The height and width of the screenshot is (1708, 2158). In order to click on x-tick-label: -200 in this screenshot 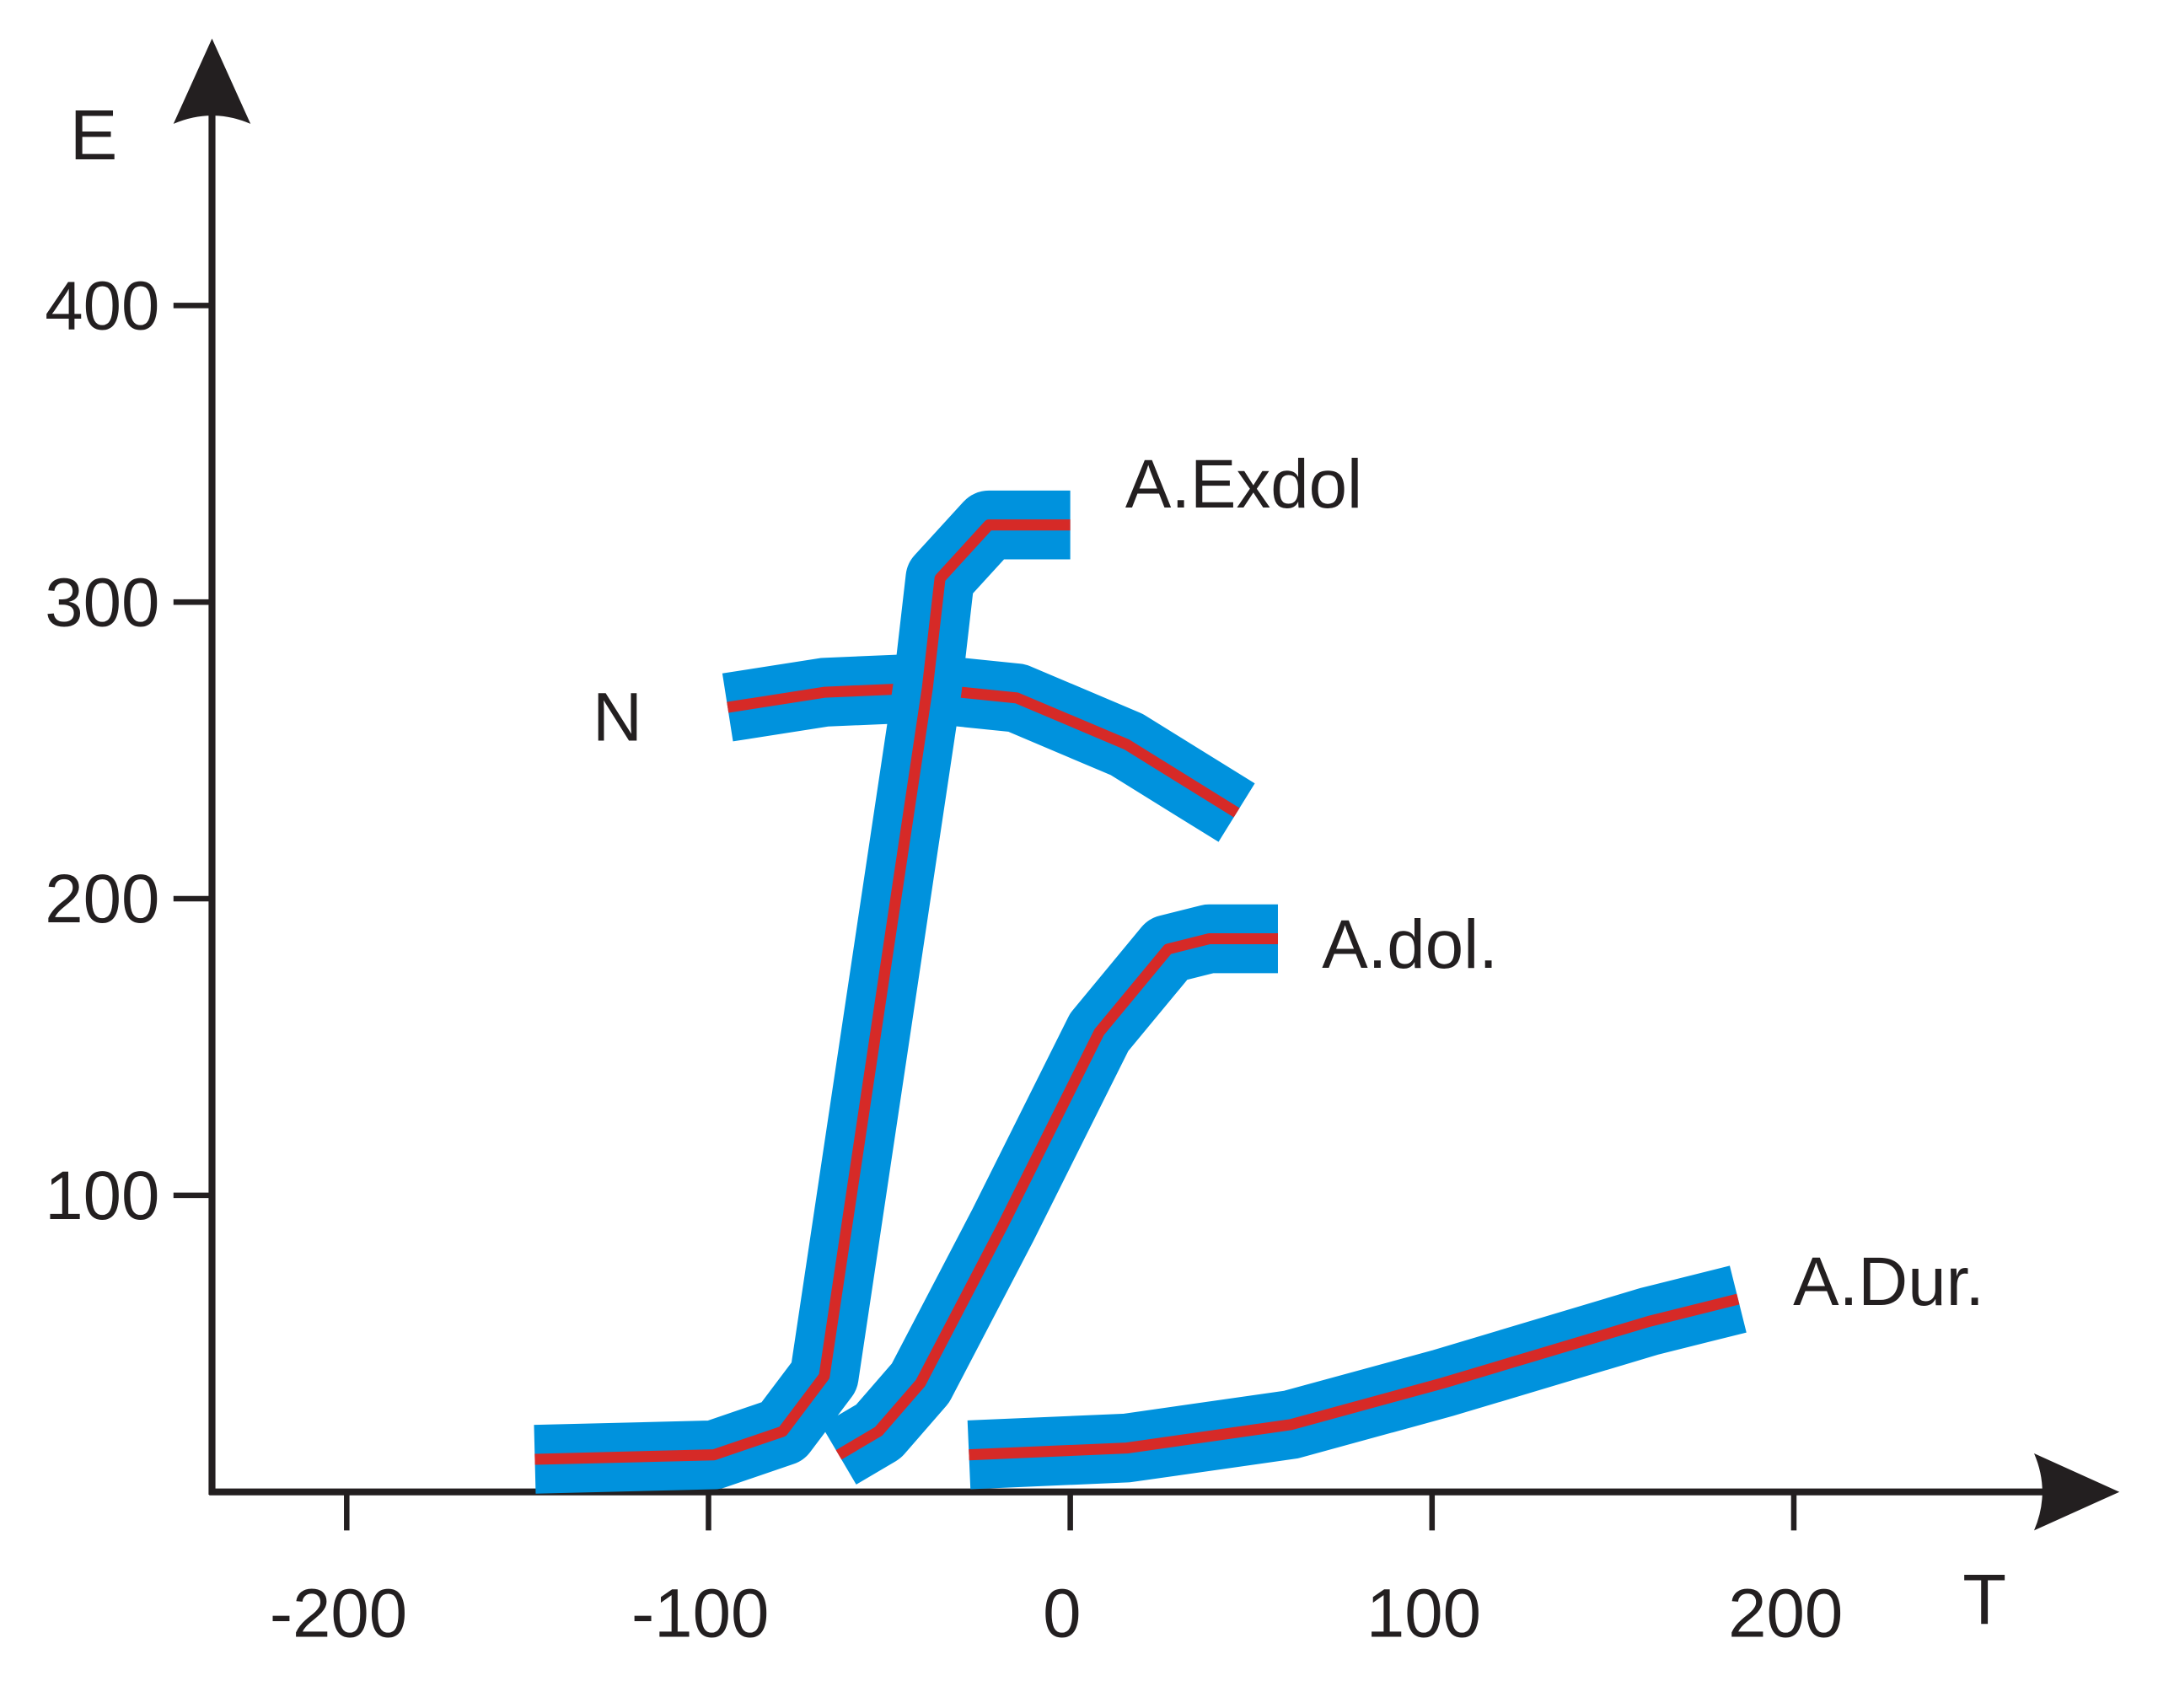, I will do `click(338, 1614)`.